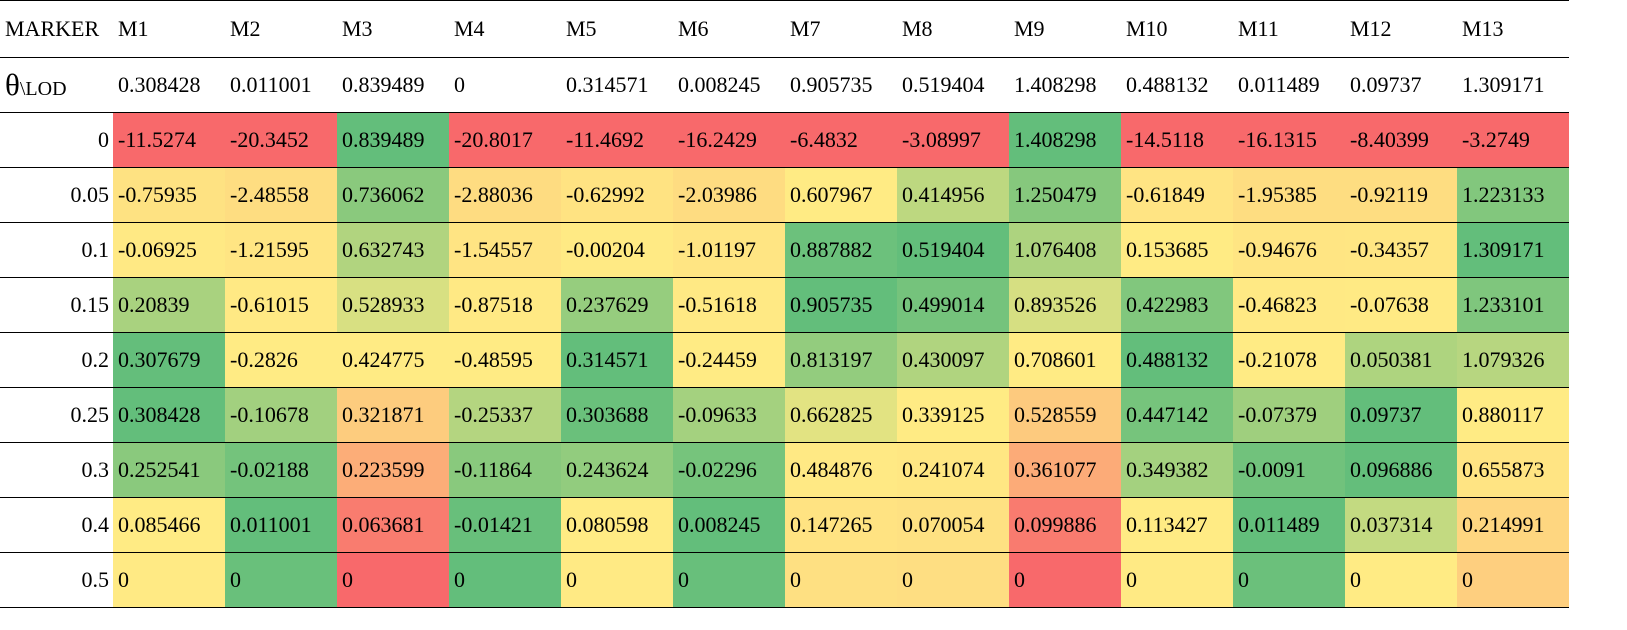  I want to click on heatmap-cell: -1.95385, so click(1289, 195).